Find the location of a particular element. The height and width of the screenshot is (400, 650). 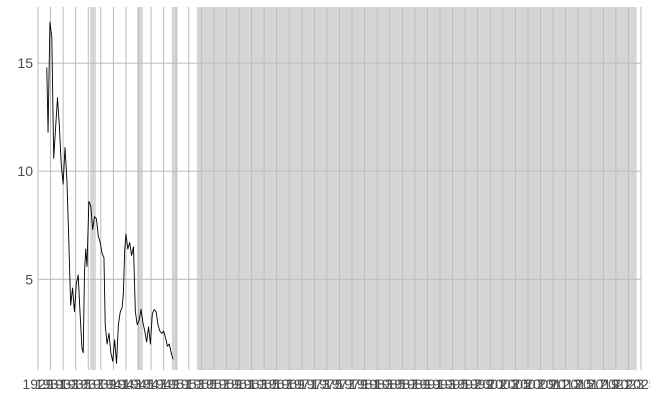

x-tick-label: 1963 is located at coordinates (251, 384).